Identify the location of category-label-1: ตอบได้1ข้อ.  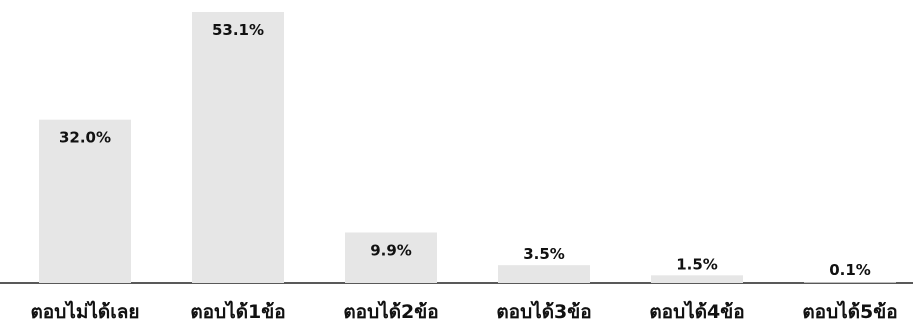
(237, 311).